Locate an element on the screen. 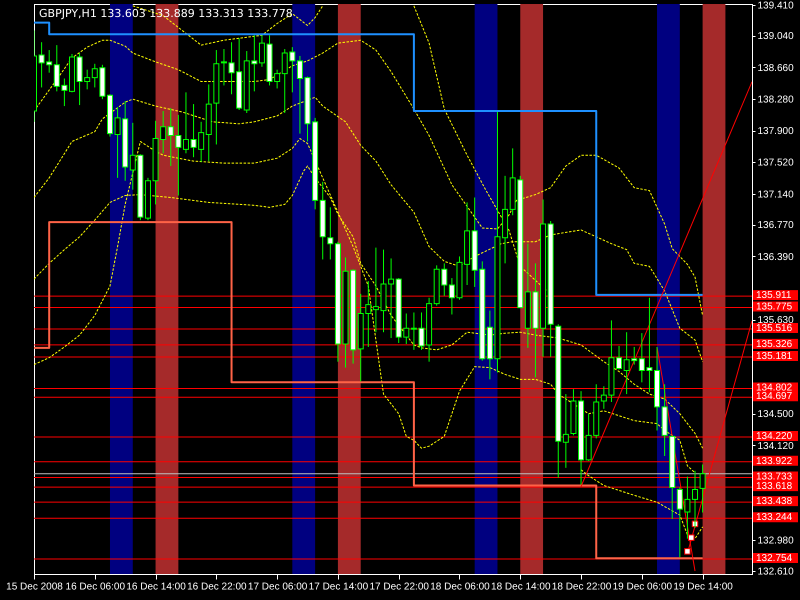  y-tick-label: 138.280 is located at coordinates (776, 100).